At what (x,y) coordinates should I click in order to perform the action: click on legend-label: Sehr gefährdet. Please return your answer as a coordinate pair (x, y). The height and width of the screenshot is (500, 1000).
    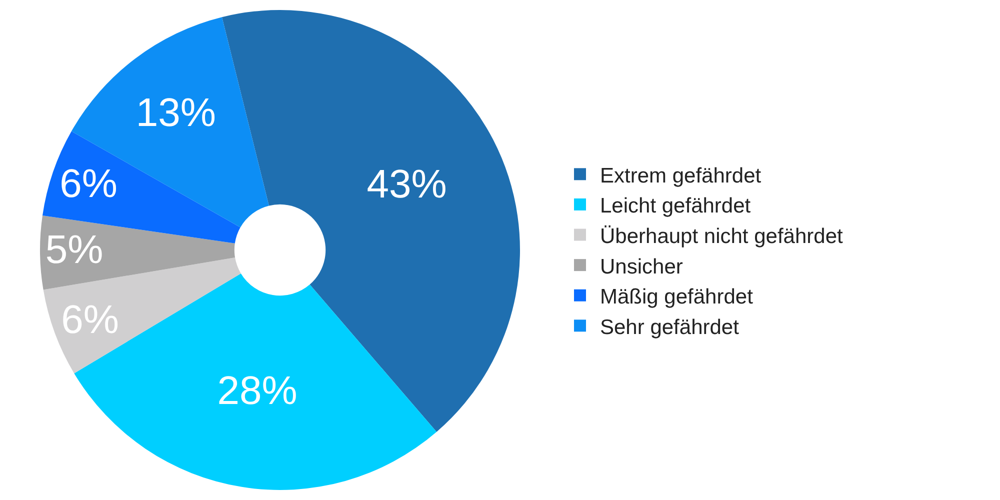
    Looking at the image, I should click on (670, 327).